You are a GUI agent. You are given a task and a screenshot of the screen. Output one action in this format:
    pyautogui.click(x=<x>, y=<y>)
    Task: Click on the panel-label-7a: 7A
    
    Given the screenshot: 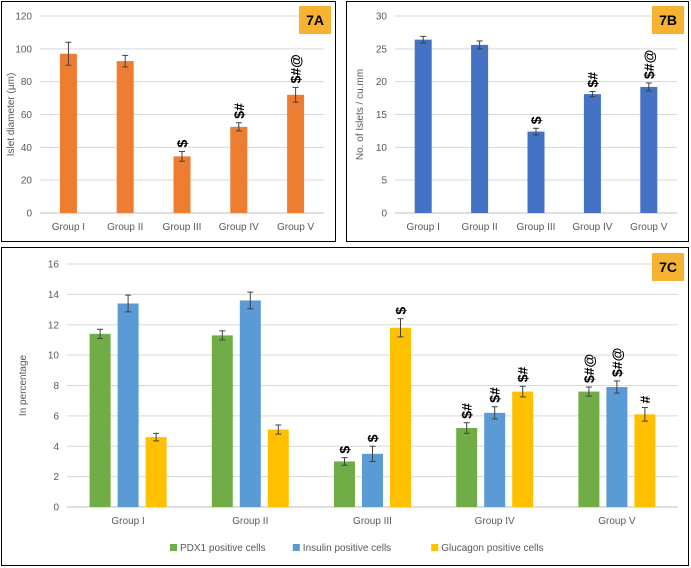 What is the action you would take?
    pyautogui.click(x=315, y=20)
    